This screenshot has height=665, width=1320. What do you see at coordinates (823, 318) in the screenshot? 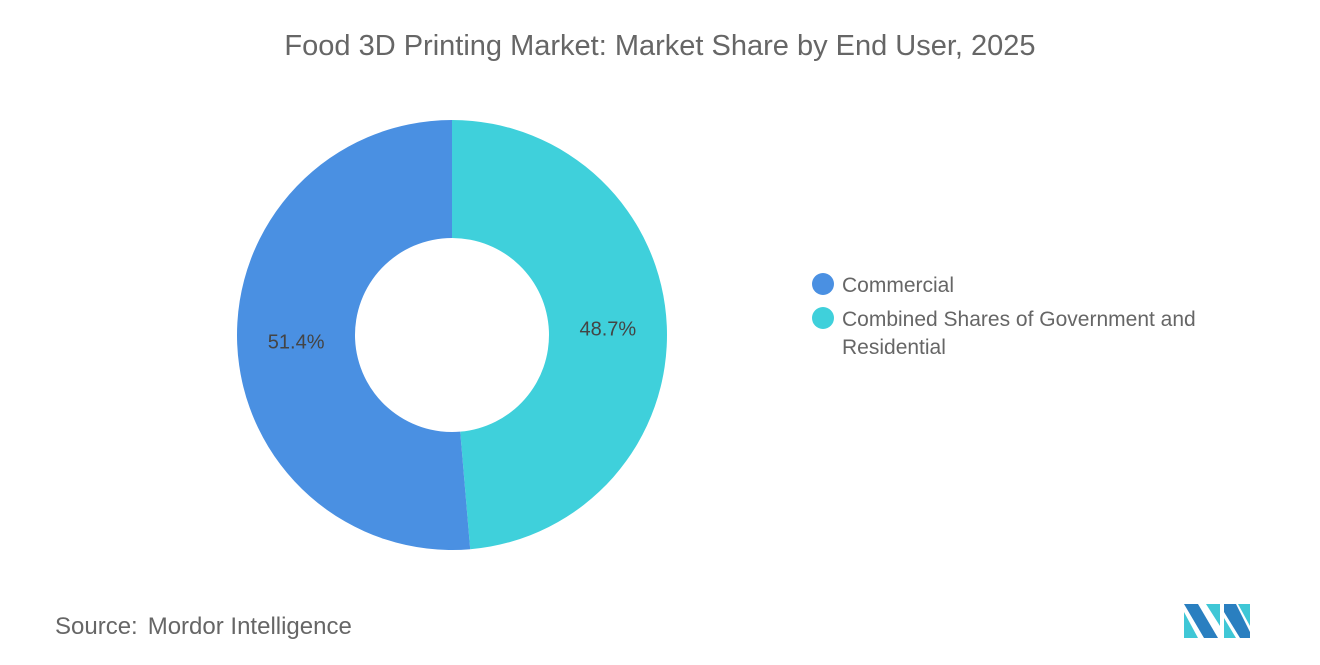
I see `legend-swatch-government-residential` at bounding box center [823, 318].